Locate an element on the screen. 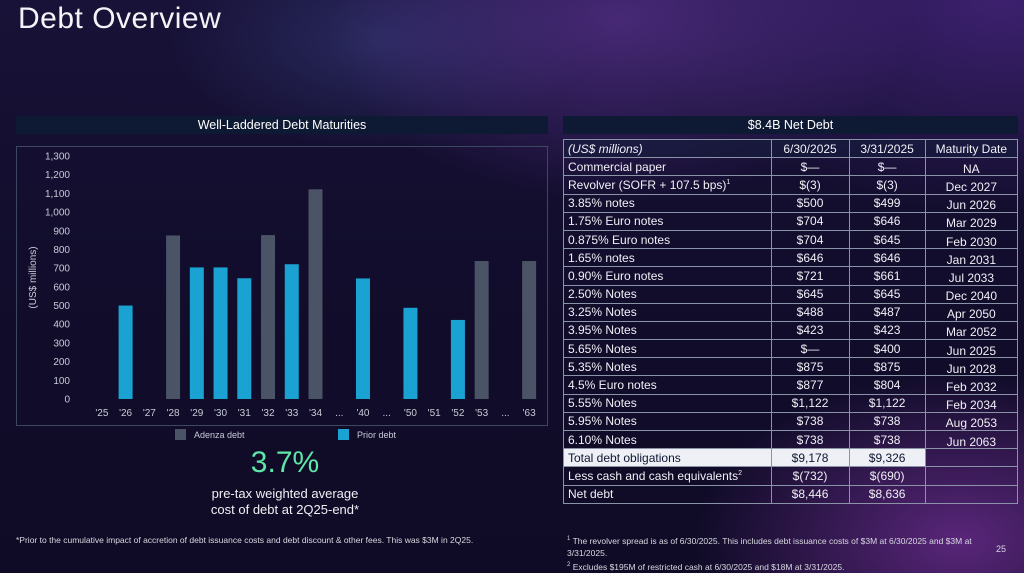 The height and width of the screenshot is (573, 1024). value-6-30-2025: $488 is located at coordinates (810, 312).